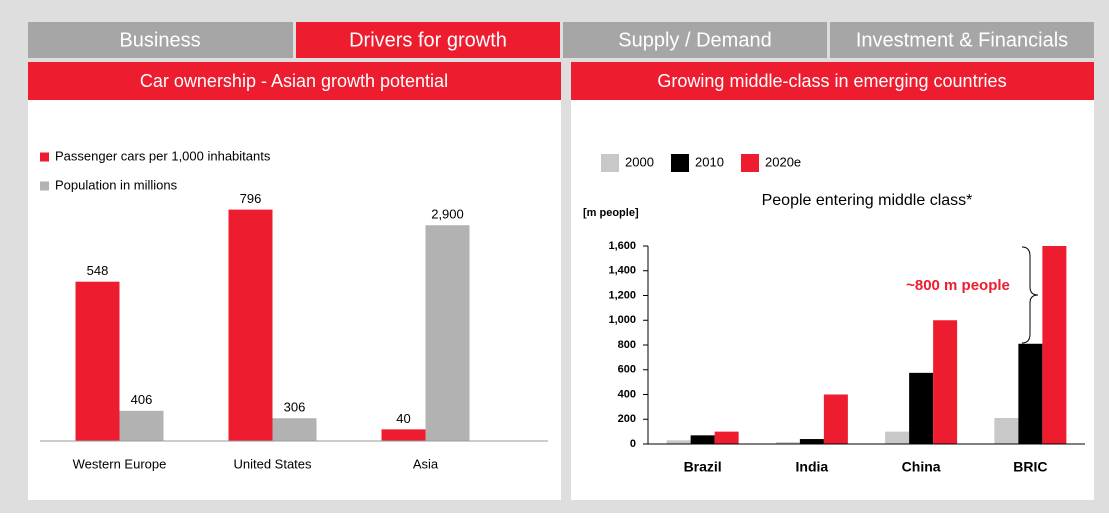  I want to click on y-tick-label: 1,000, so click(622, 320).